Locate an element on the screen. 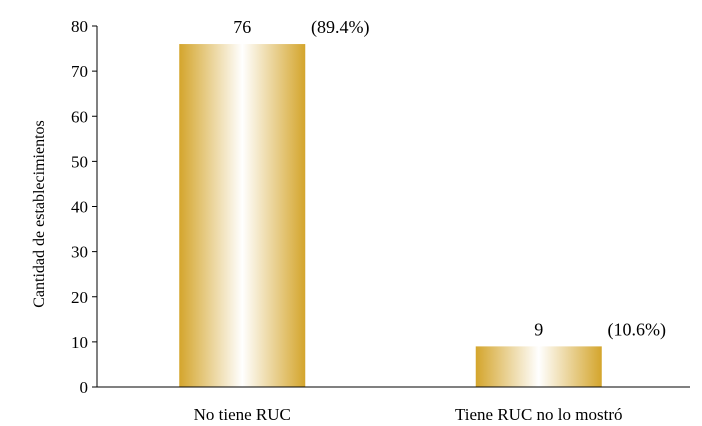 The width and height of the screenshot is (702, 426). y-tick-label: 20 is located at coordinates (79, 297).